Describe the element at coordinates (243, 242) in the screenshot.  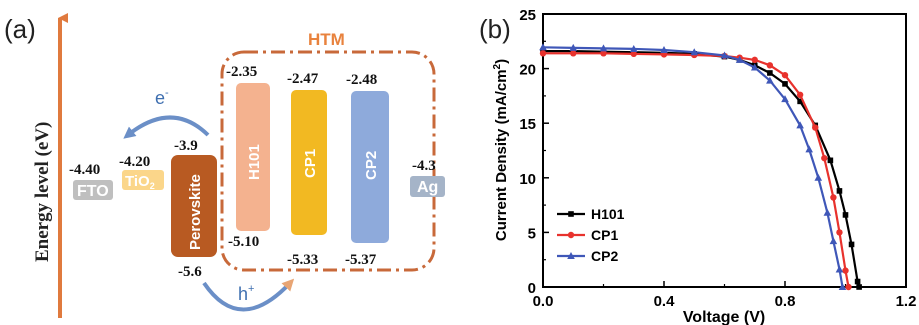
I see `h101-homo-level: -5.10` at that location.